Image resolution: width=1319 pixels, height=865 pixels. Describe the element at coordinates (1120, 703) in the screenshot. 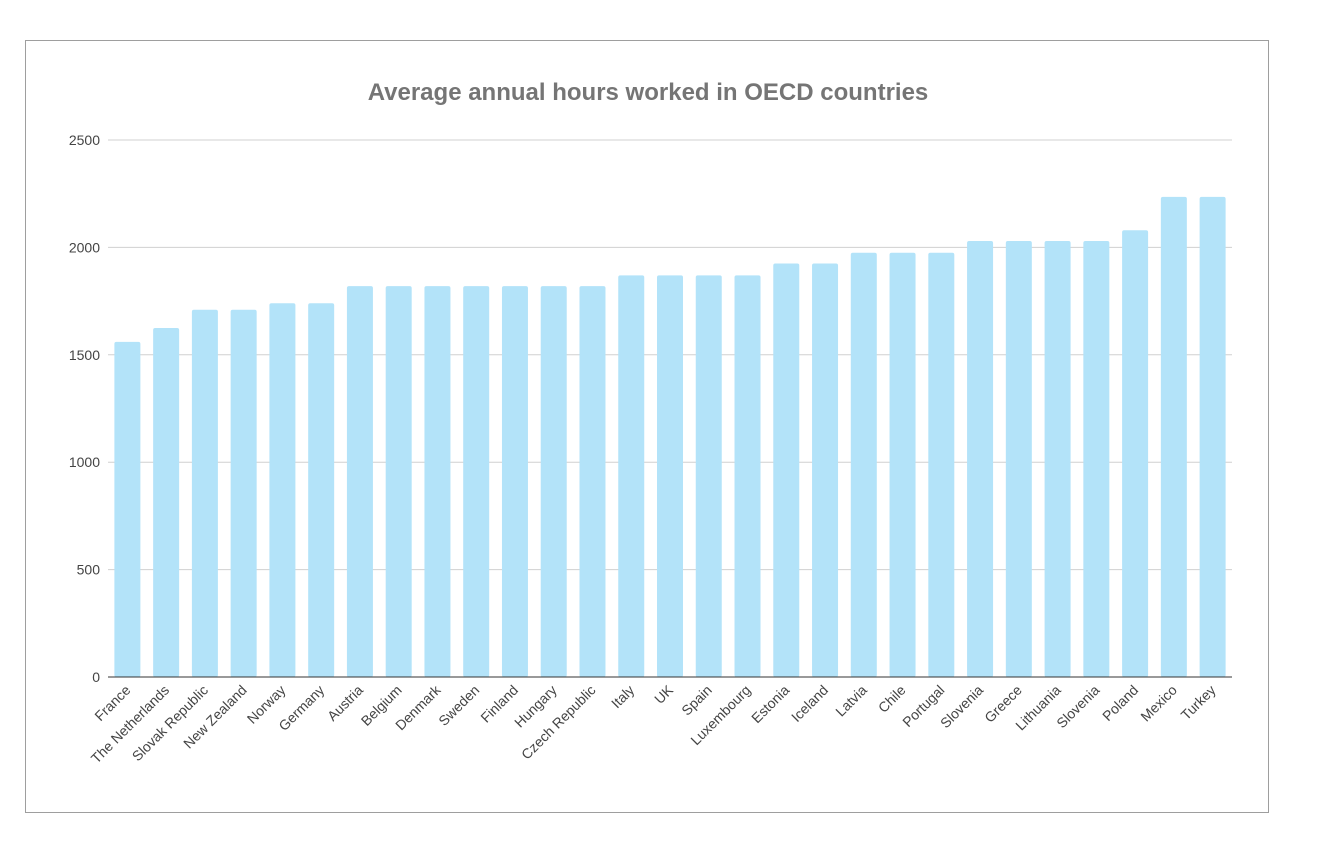

I see `x-tick-label: Poland` at that location.